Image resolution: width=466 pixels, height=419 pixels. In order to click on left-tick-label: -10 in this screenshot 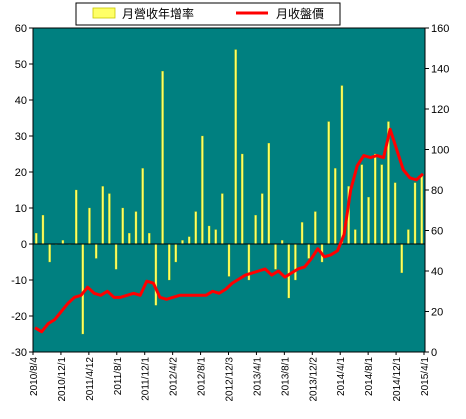, I will do `click(19, 281)`.